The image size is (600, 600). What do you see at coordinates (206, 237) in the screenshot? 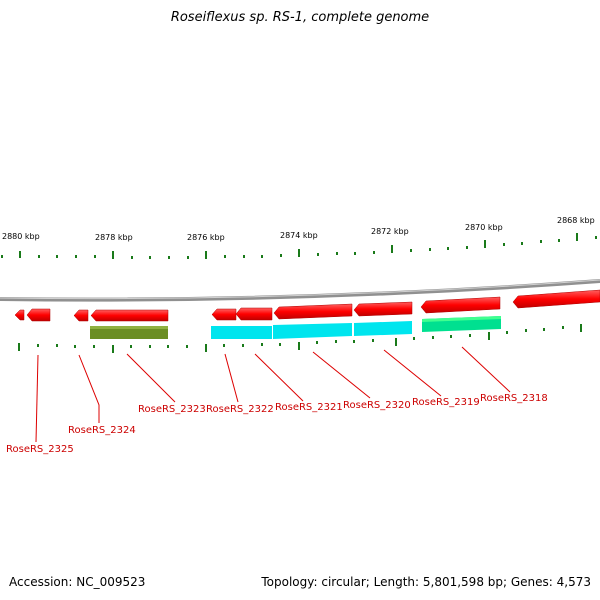
I see `ruler-label: 2876 kbp` at bounding box center [206, 237].